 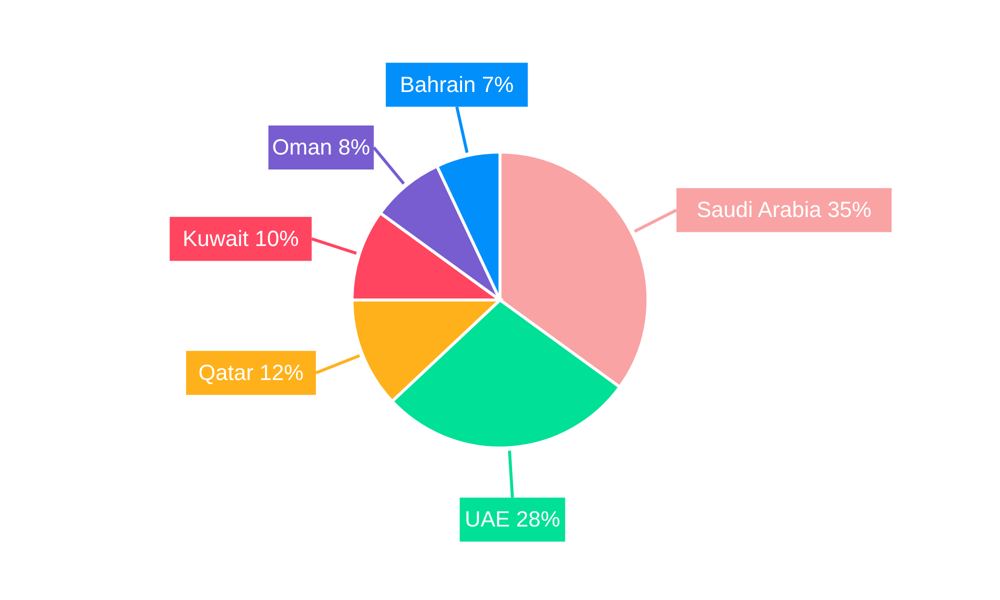 I want to click on slice-label: Qatar 12%, so click(x=251, y=372).